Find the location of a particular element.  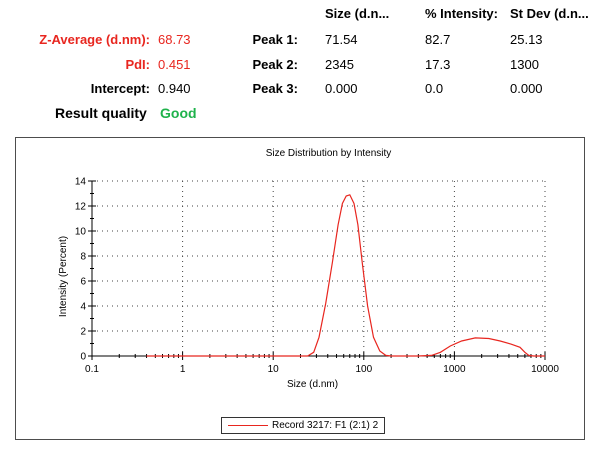

x-tick-label: 100 is located at coordinates (363, 369).